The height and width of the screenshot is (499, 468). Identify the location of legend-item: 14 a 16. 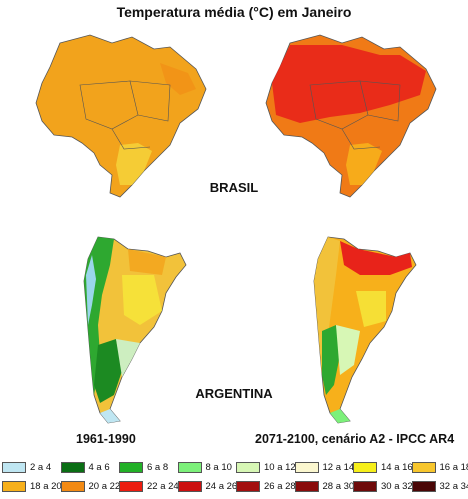
(383, 467).